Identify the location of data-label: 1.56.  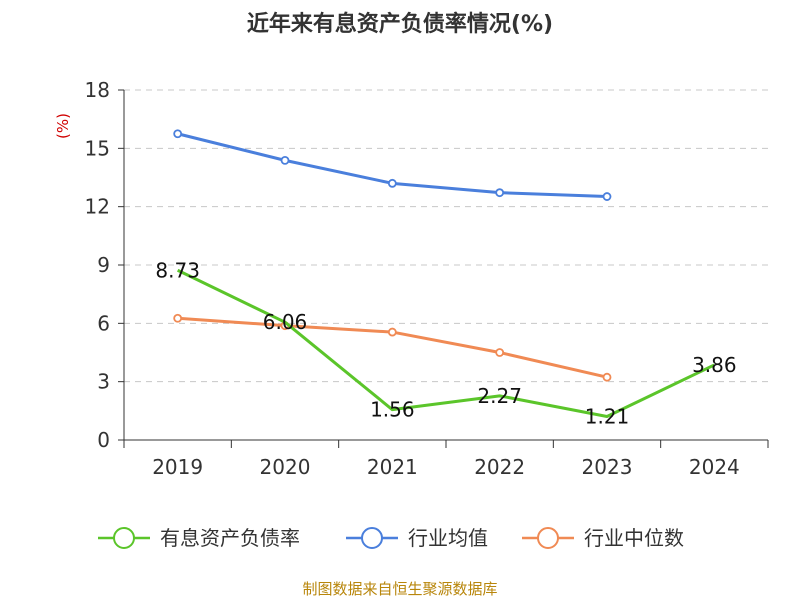
(392, 410).